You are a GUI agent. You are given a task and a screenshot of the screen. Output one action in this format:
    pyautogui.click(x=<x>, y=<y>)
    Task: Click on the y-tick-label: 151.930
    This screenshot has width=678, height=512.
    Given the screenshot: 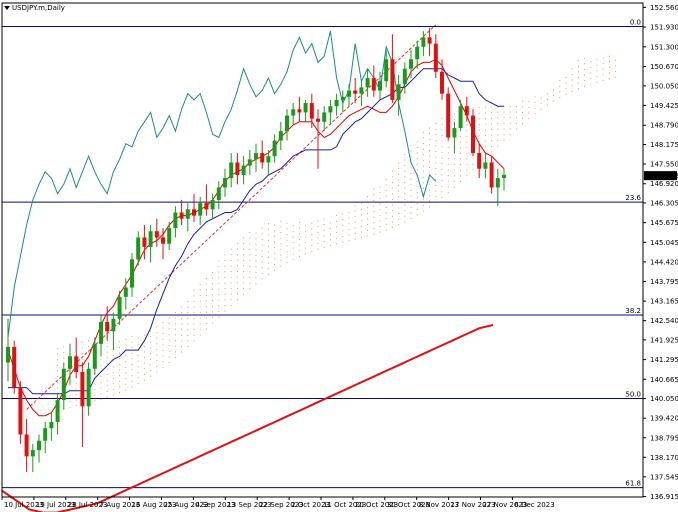 What is the action you would take?
    pyautogui.click(x=664, y=28)
    